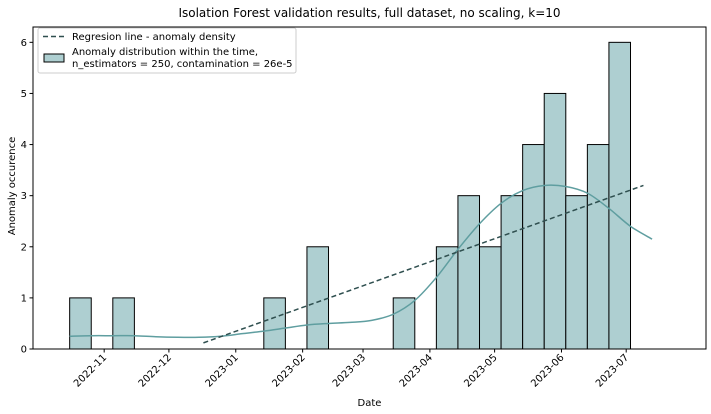 This screenshot has height=414, width=711. Describe the element at coordinates (154, 37) in the screenshot. I see `legend-label-regression: Regresion line - anomaly density` at that location.